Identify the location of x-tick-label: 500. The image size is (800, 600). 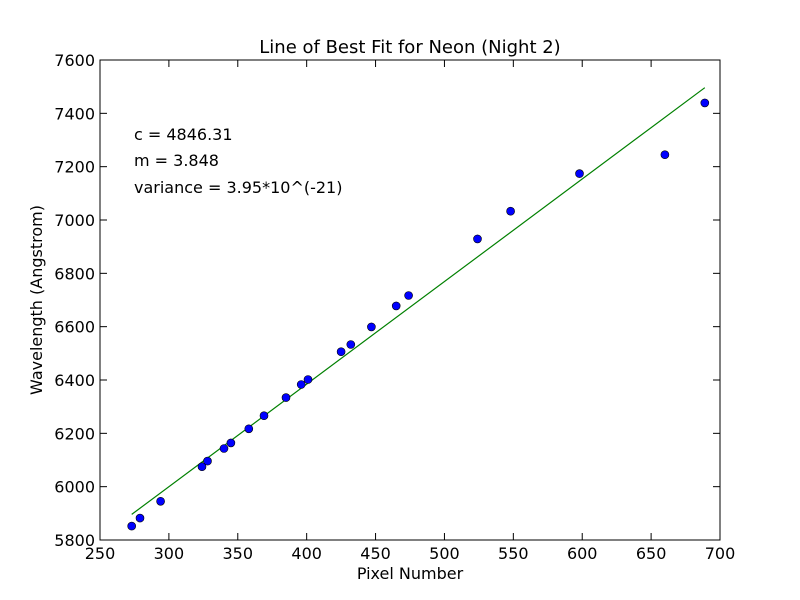
(444, 553).